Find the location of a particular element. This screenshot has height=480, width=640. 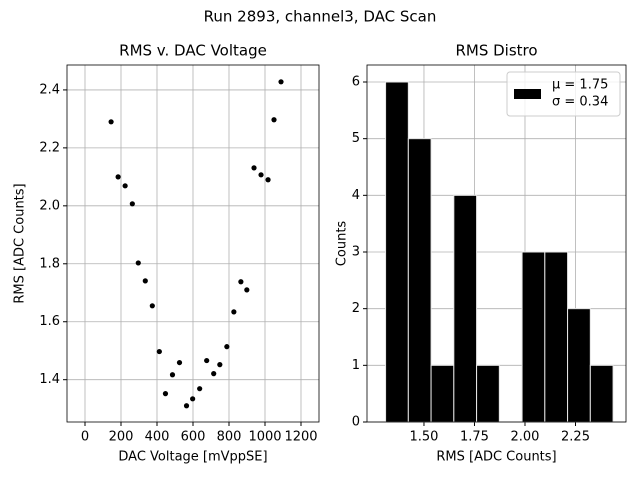

y-tick-label: 0 is located at coordinates (356, 422).